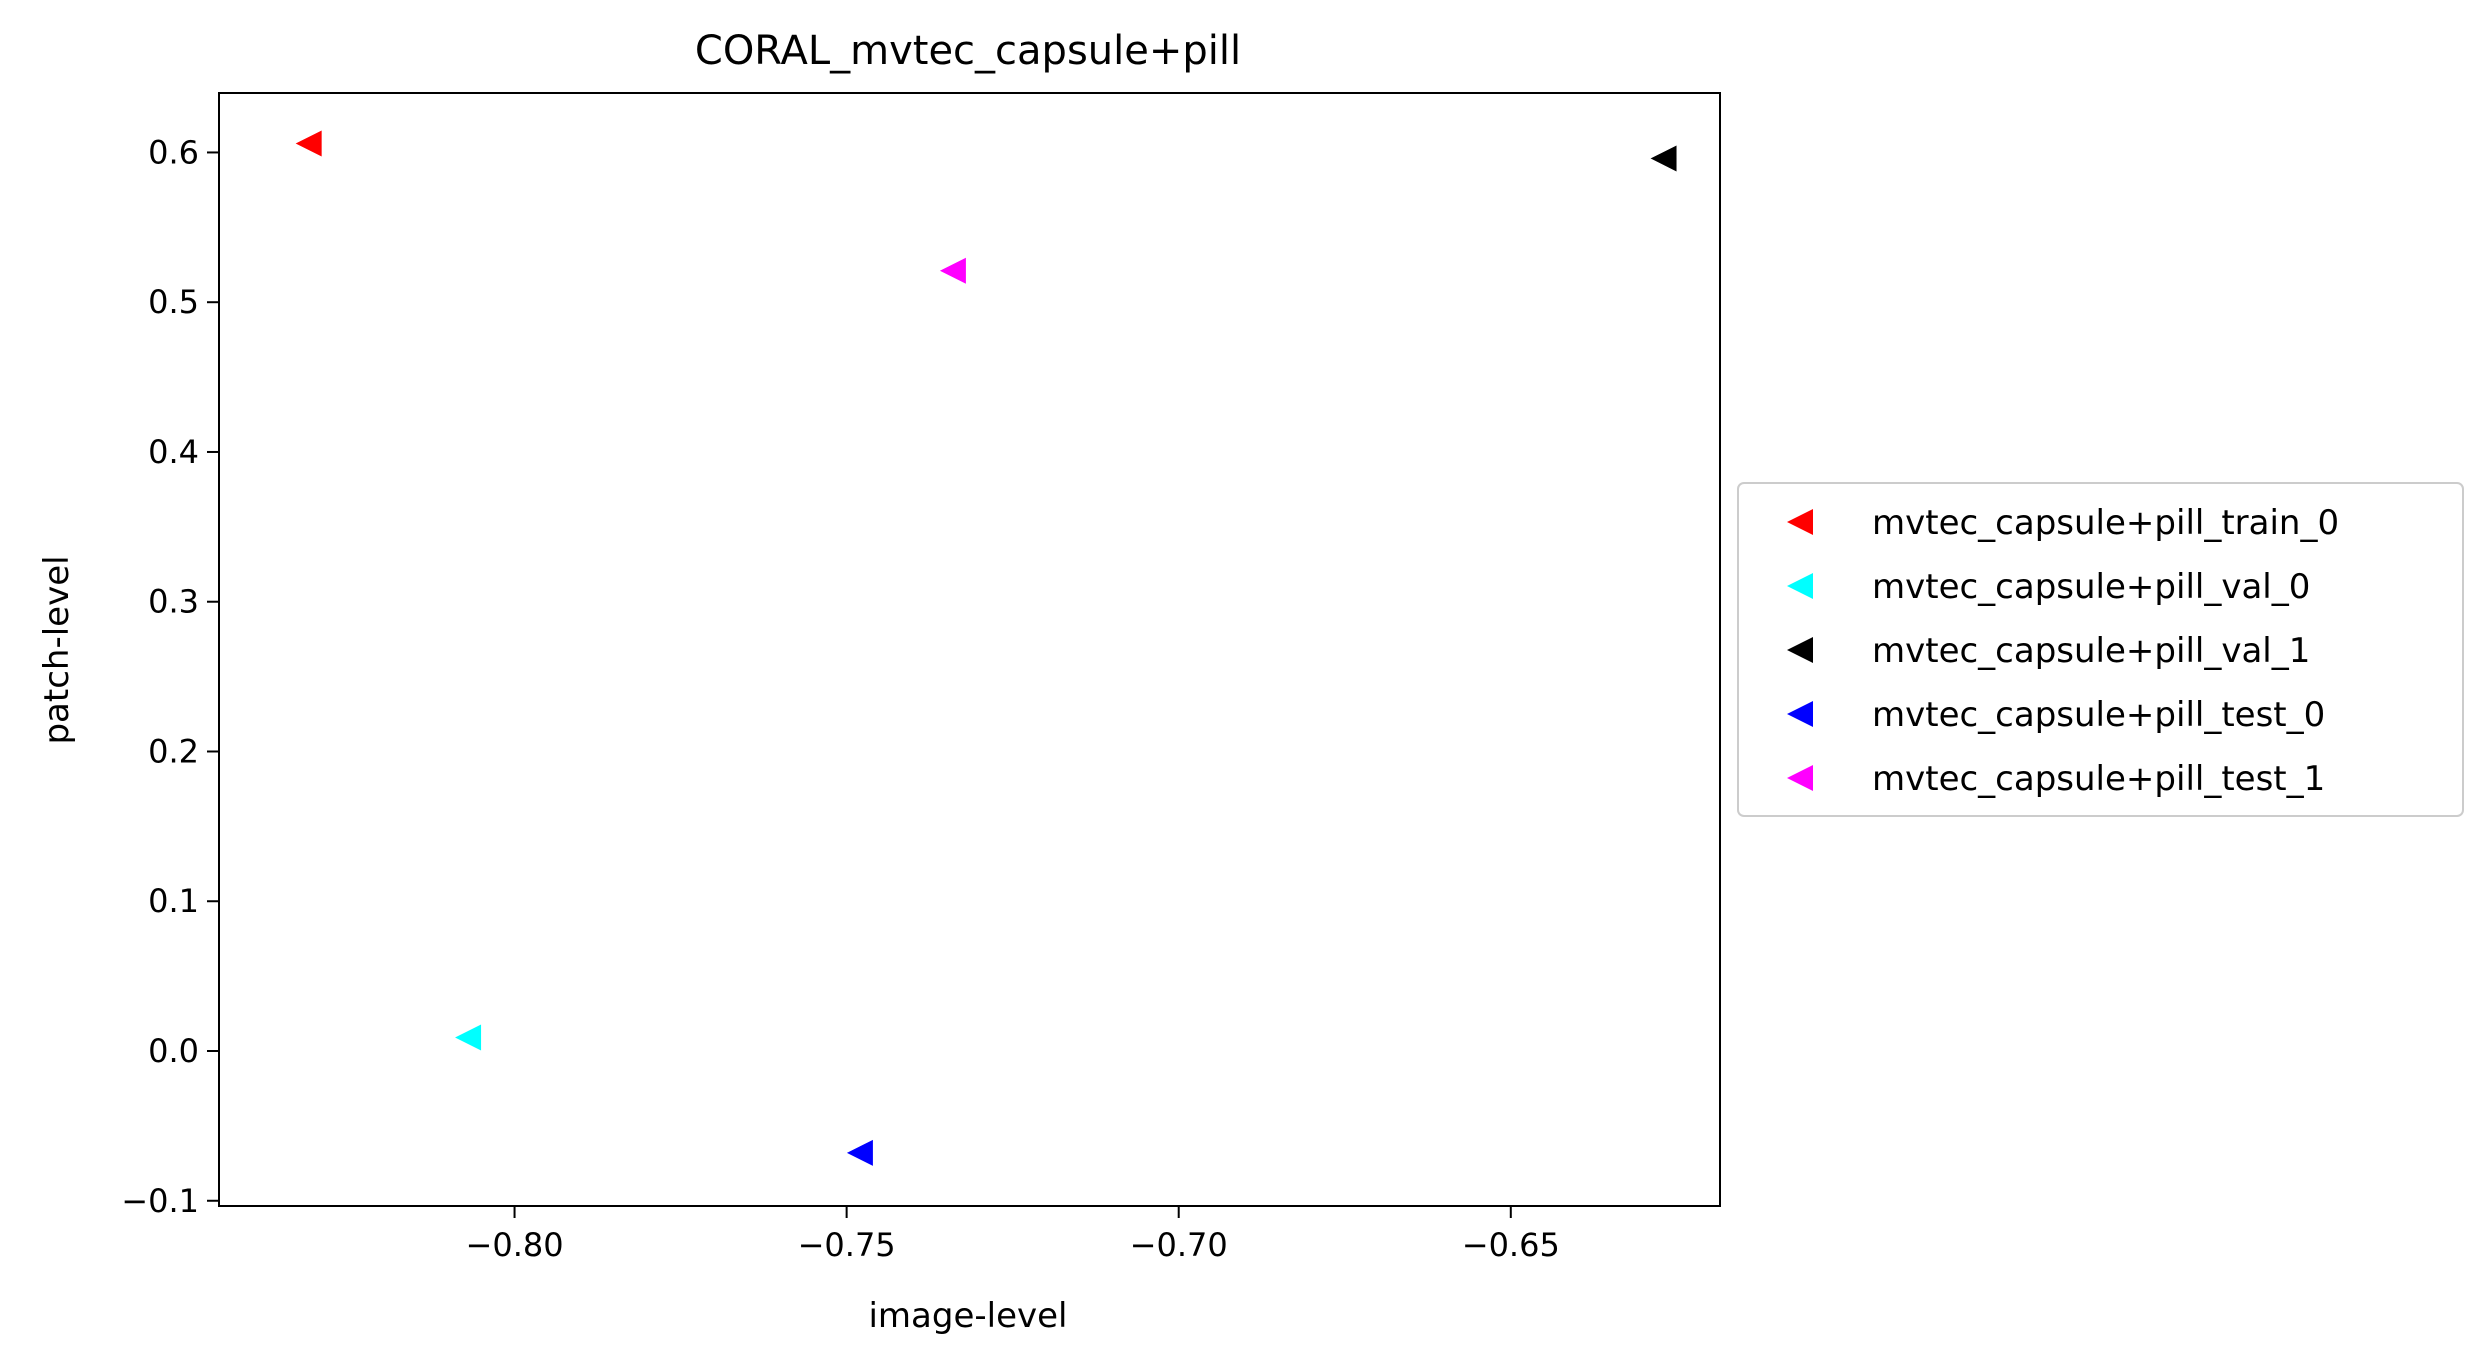 The height and width of the screenshot is (1365, 2479). Describe the element at coordinates (2105, 523) in the screenshot. I see `legend-label: mvtec_capsule+pill_train_0` at that location.